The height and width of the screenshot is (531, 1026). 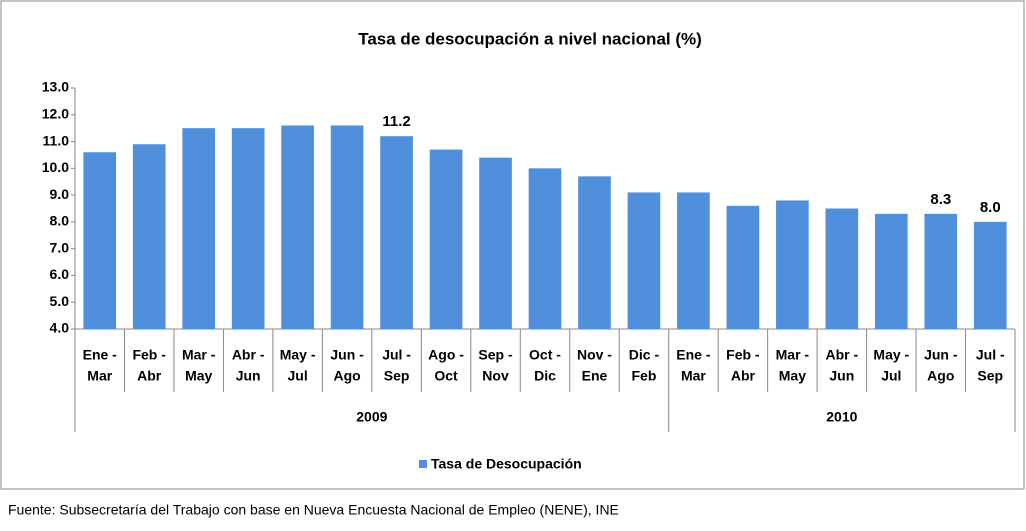 I want to click on y-tick-label: 5.0, so click(x=60, y=301).